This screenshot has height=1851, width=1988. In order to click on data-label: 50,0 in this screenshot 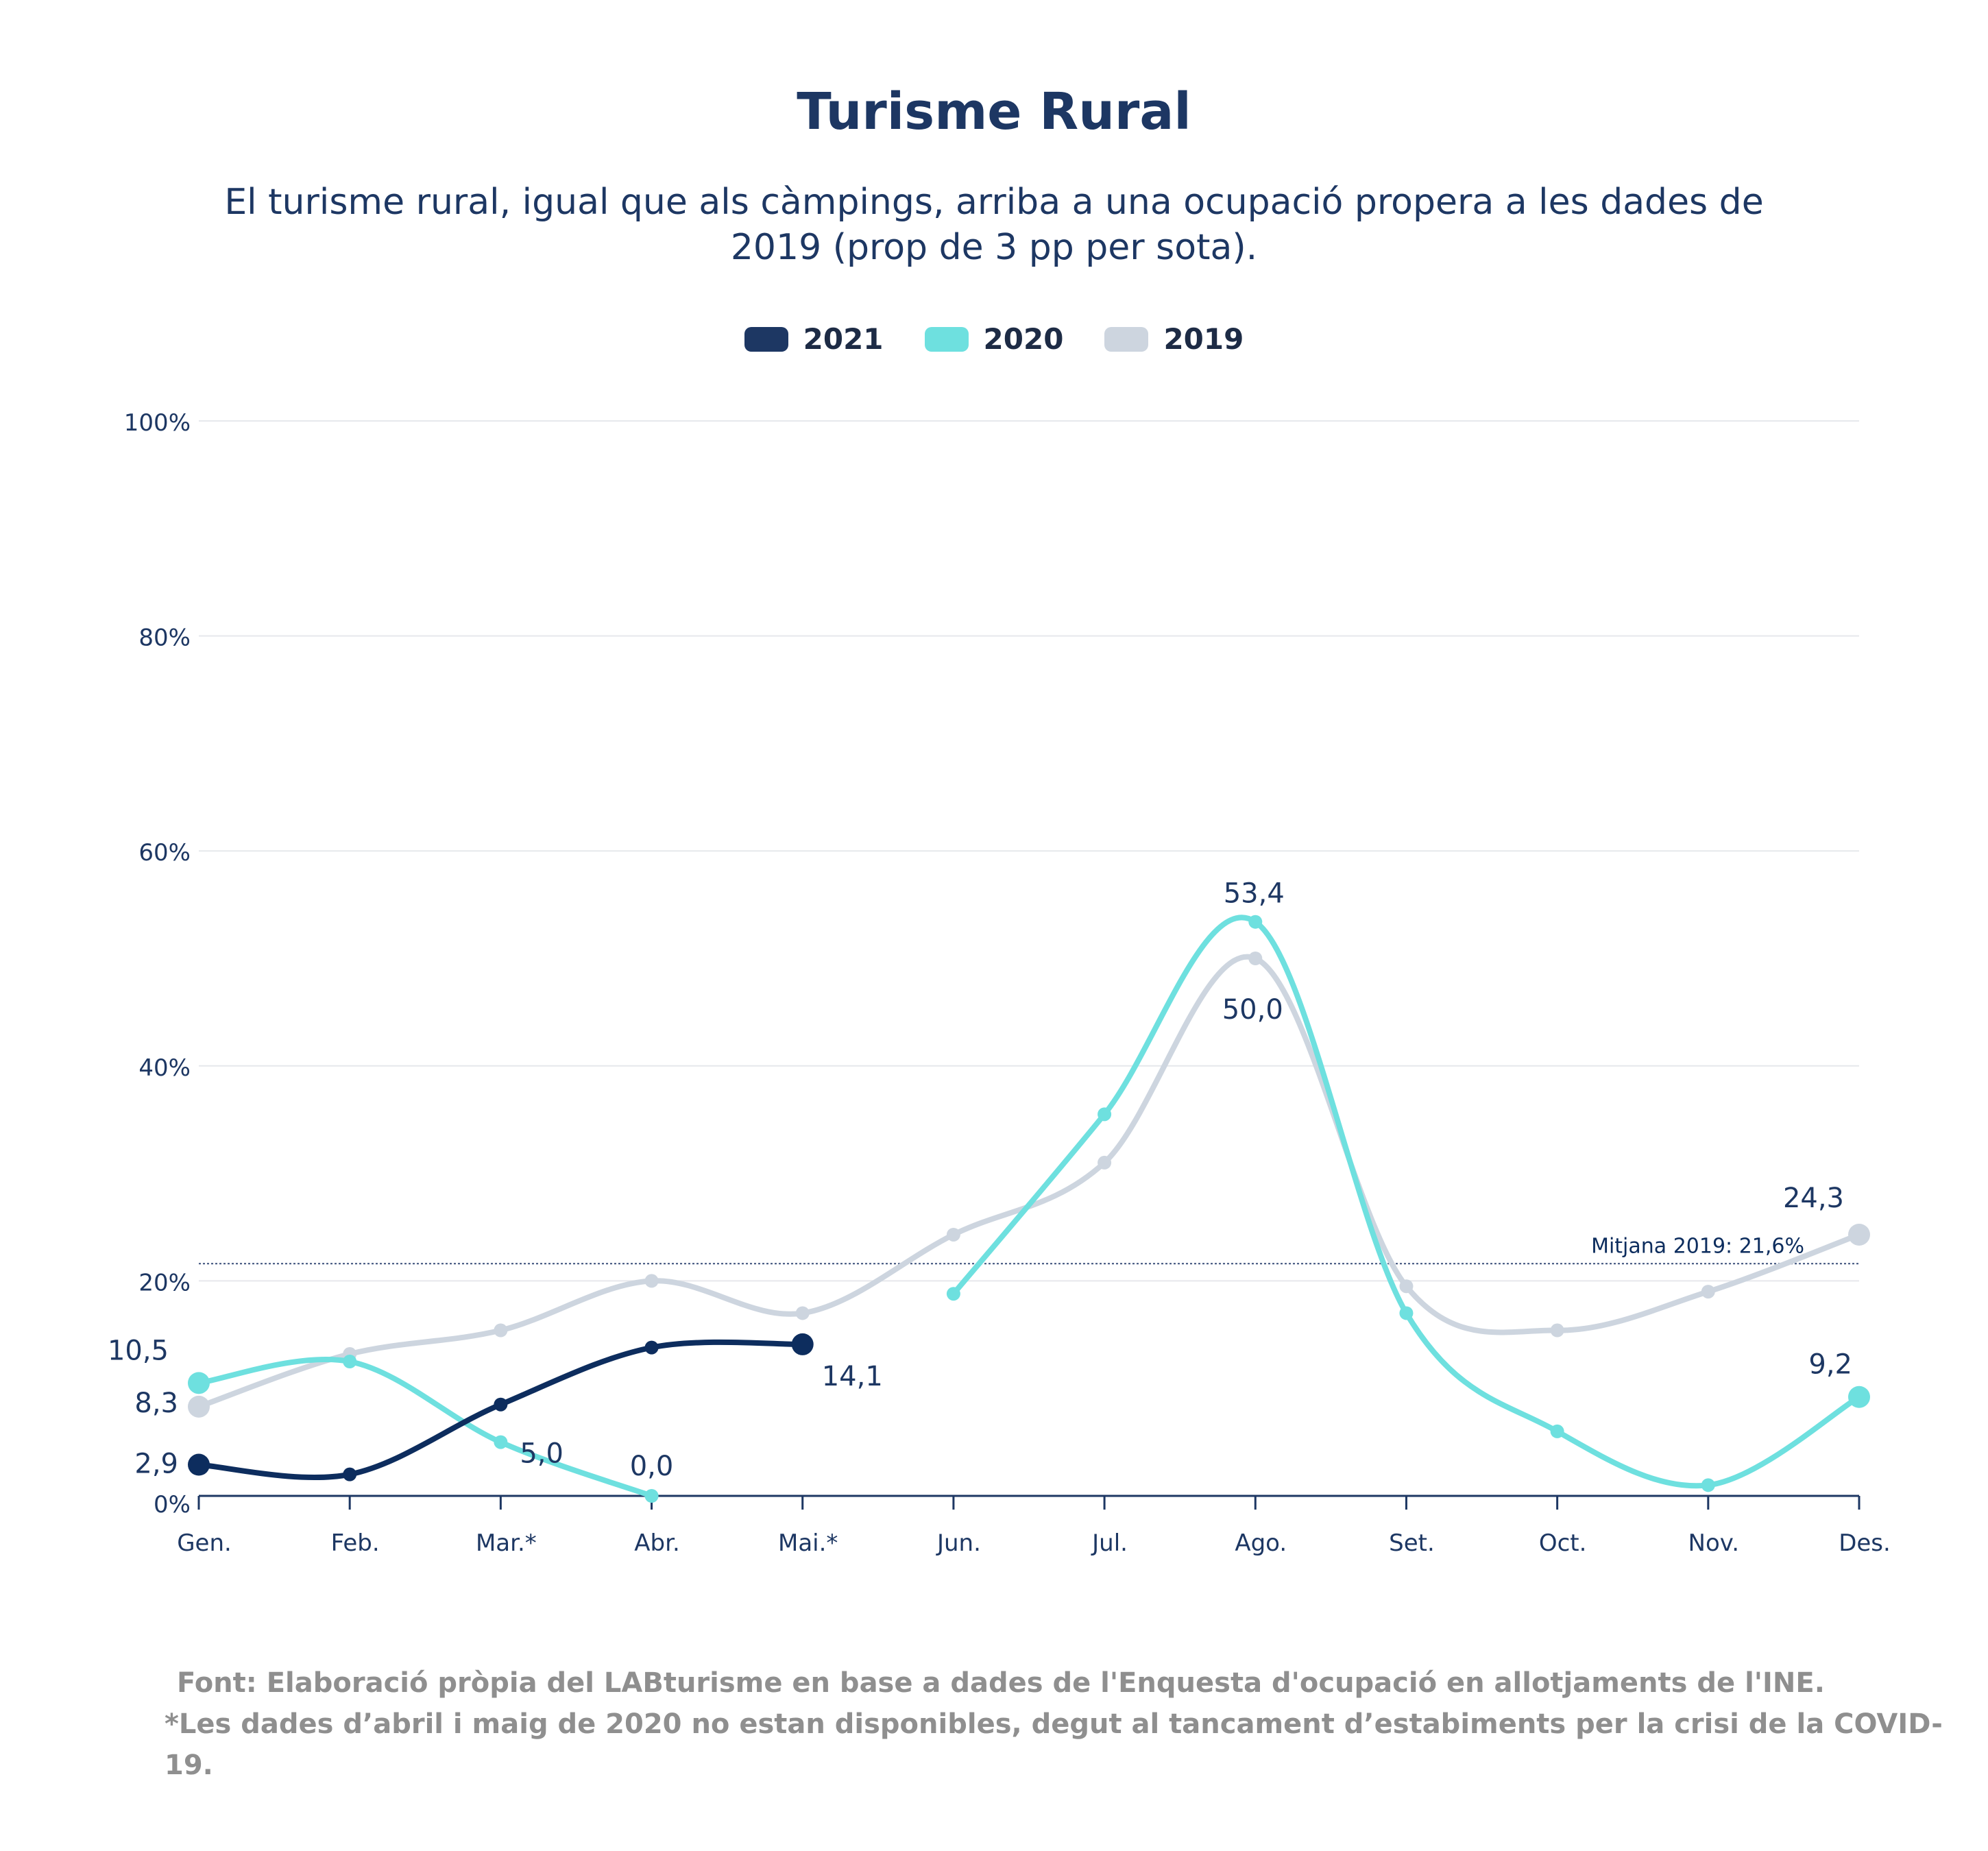, I will do `click(1252, 1010)`.